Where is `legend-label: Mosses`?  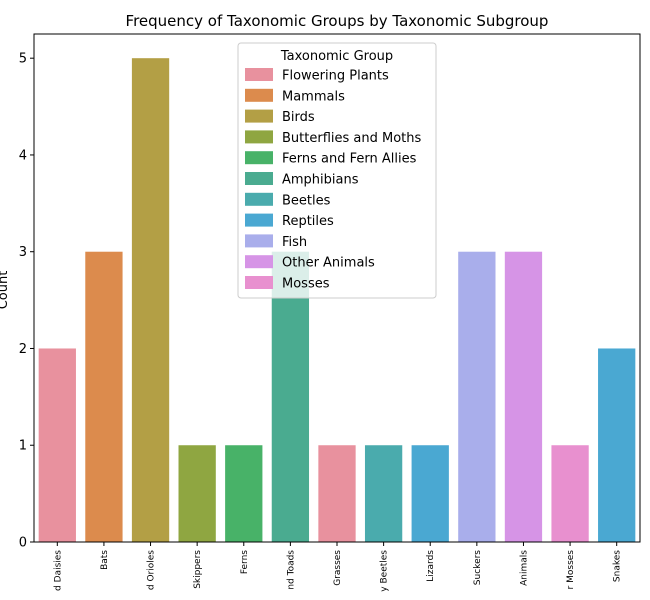 legend-label: Mosses is located at coordinates (306, 284).